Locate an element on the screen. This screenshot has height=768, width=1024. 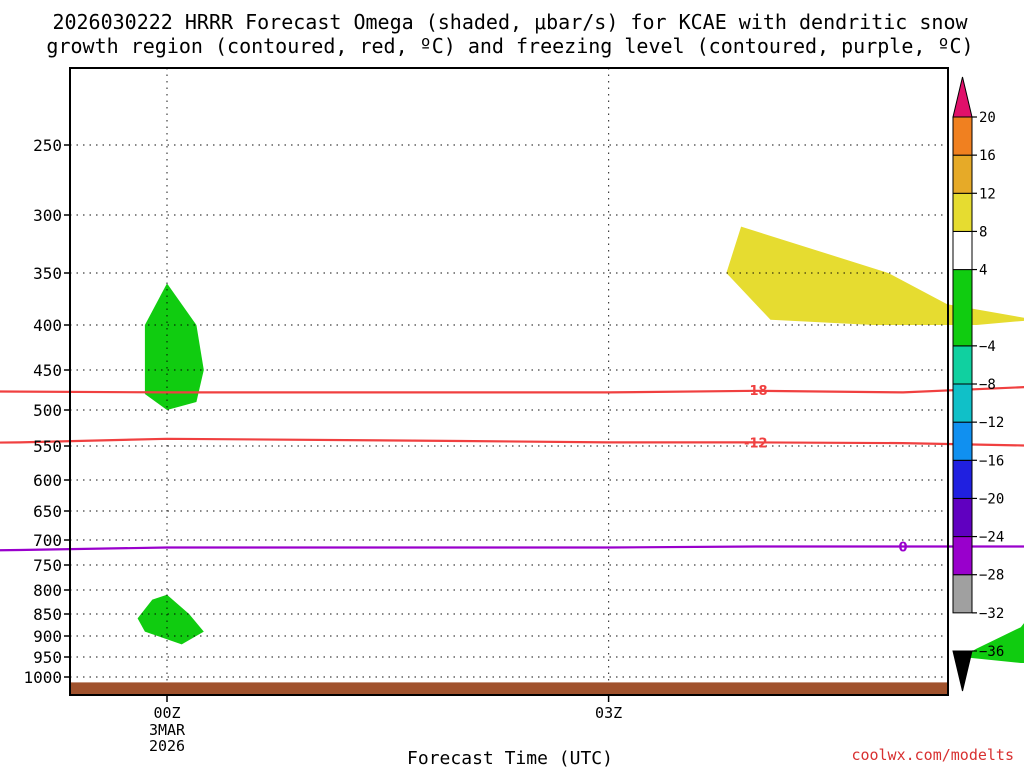
contour-freezing-0-line is located at coordinates (512, 548).